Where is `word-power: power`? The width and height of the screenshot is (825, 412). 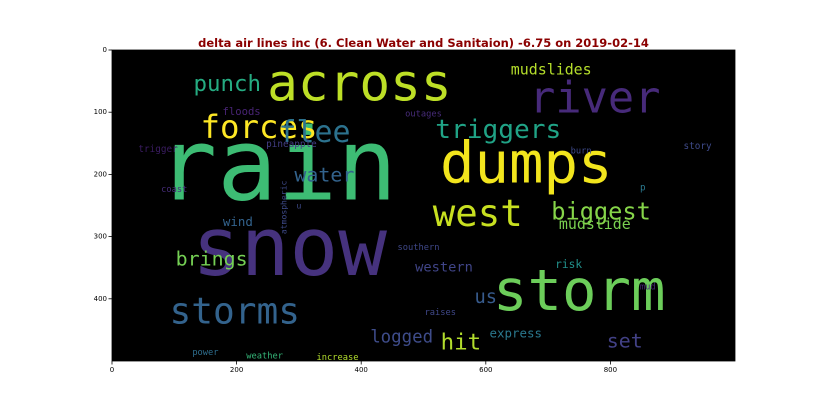
word-power: power is located at coordinates (205, 353).